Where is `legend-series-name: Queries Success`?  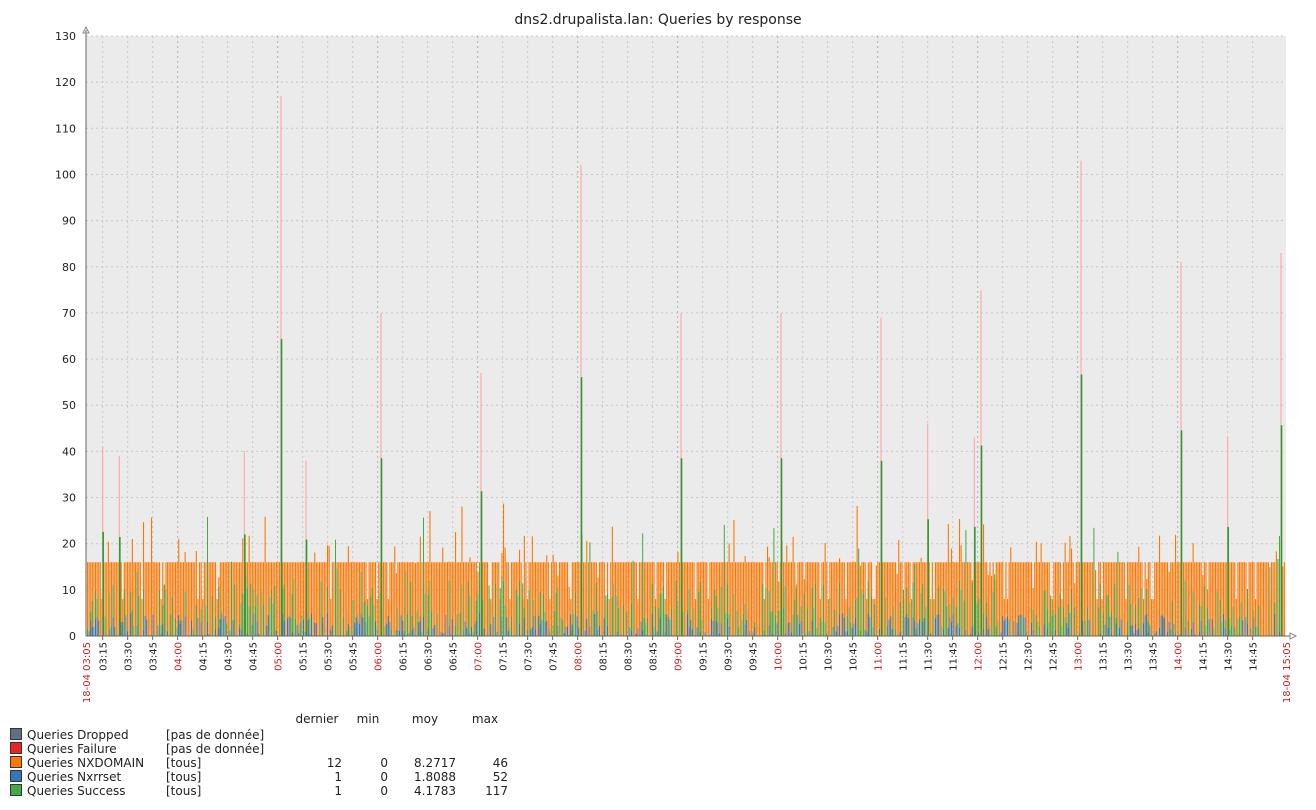
legend-series-name: Queries Success is located at coordinates (76, 791).